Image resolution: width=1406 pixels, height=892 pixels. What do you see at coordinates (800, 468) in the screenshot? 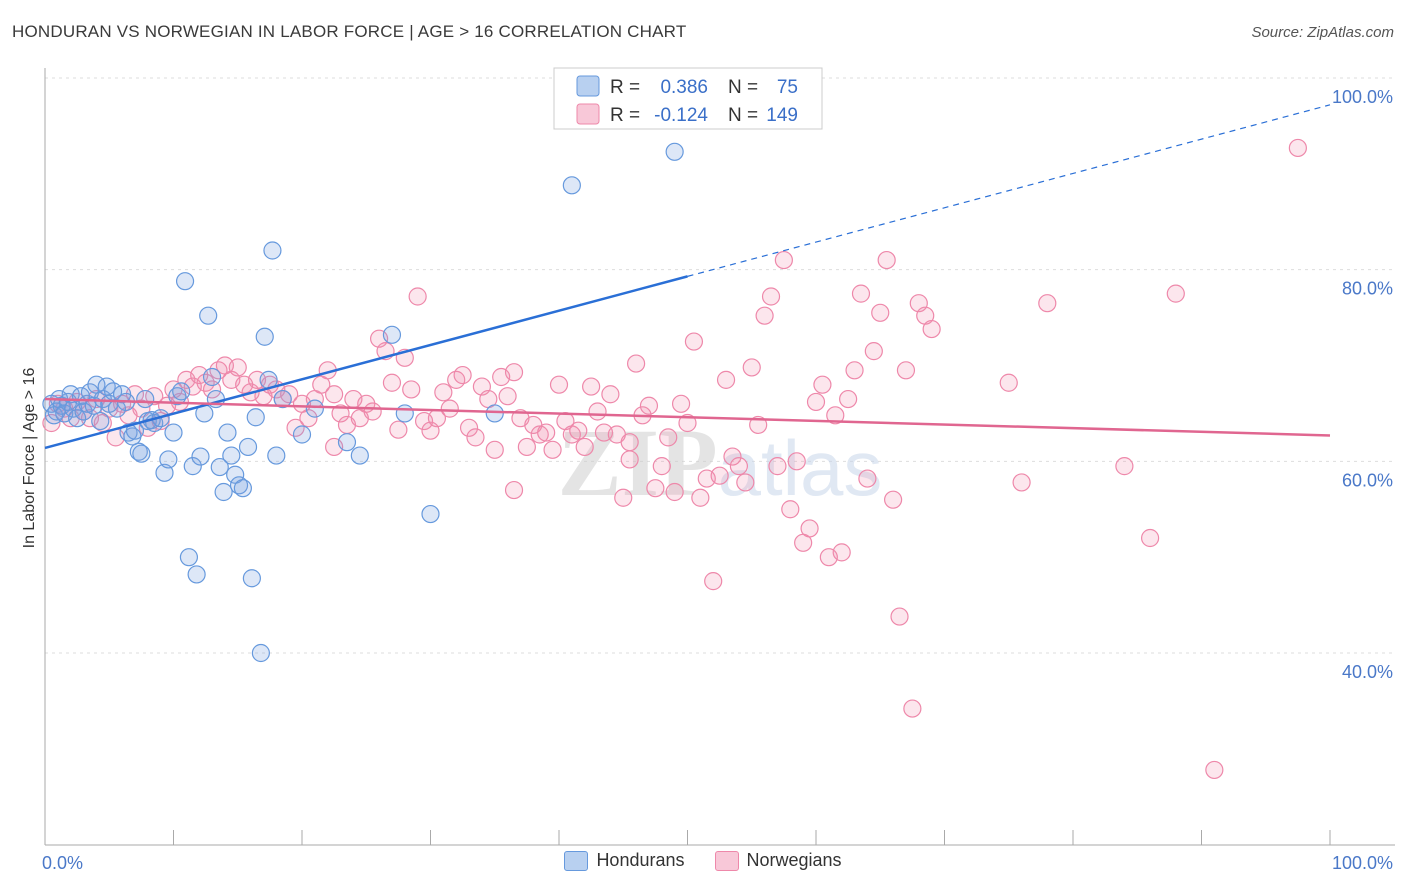
I see `watermark-atlas: atlas` at bounding box center [800, 468].